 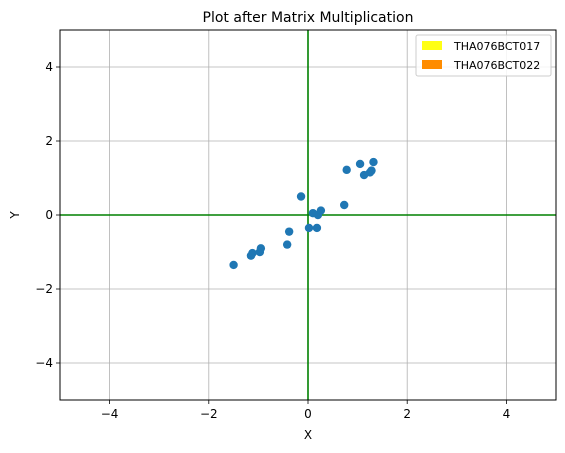 I want to click on y-tick-label: 0, so click(x=49, y=215).